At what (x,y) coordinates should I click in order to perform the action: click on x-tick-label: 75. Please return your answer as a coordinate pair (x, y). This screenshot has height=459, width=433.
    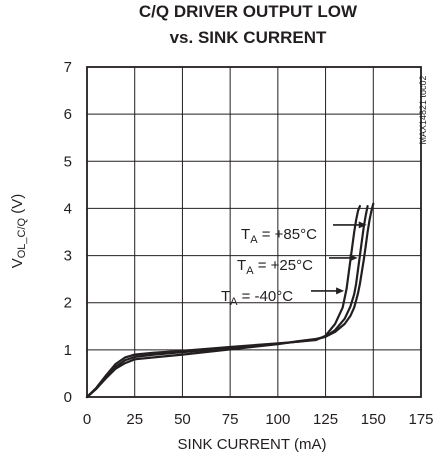
    Looking at the image, I should click on (230, 419).